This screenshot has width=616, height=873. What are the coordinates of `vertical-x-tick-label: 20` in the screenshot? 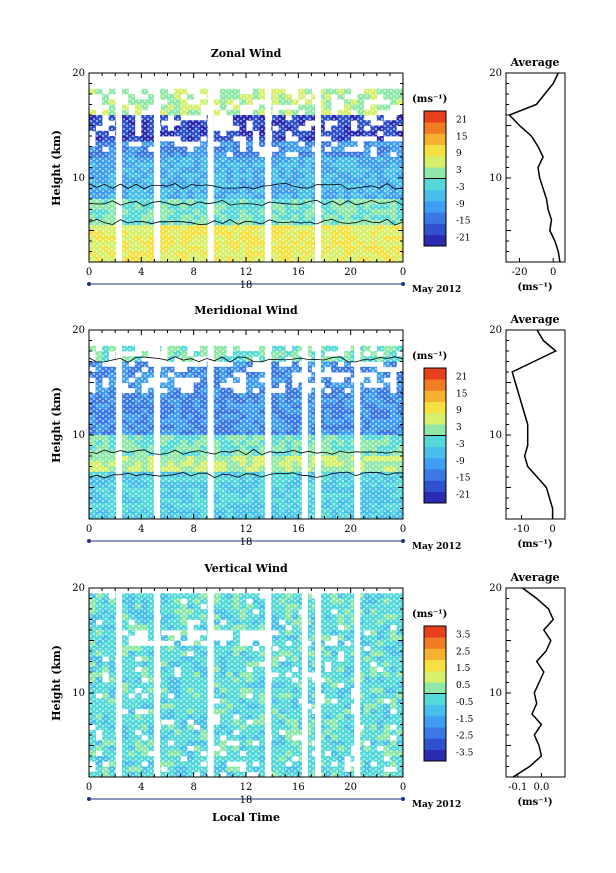 It's located at (350, 787).